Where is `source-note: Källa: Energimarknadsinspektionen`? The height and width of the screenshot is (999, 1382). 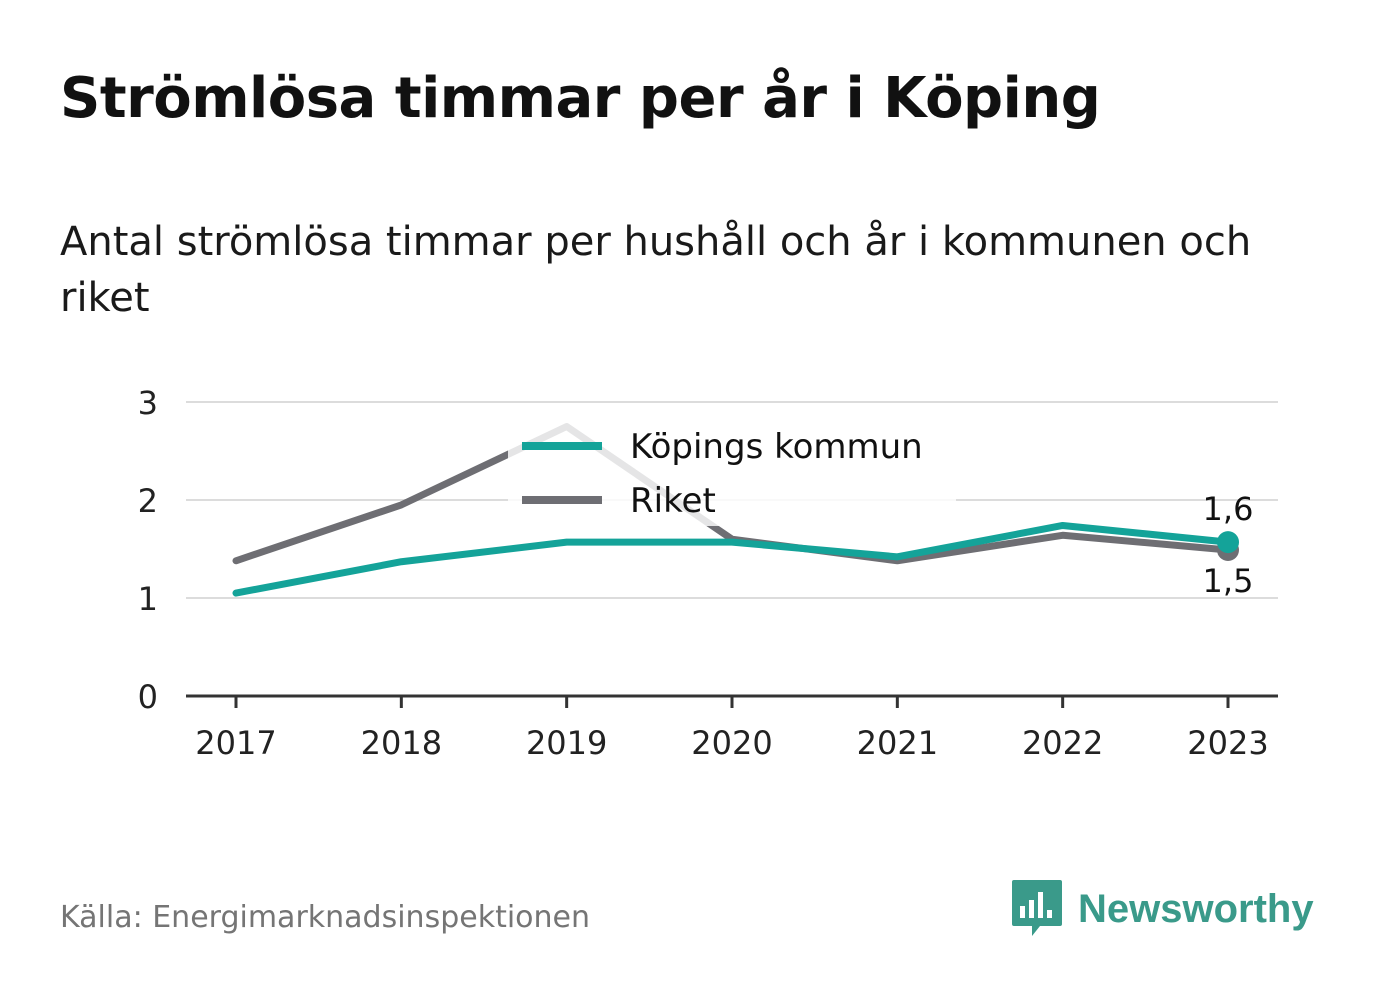 source-note: Källa: Energimarknadsinspektionen is located at coordinates (325, 917).